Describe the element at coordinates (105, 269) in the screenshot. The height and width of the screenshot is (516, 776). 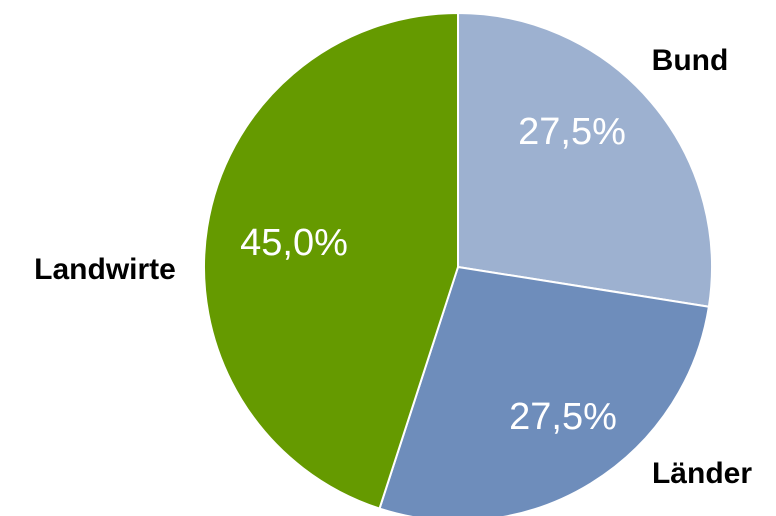
I see `category-label: Landwirte` at that location.